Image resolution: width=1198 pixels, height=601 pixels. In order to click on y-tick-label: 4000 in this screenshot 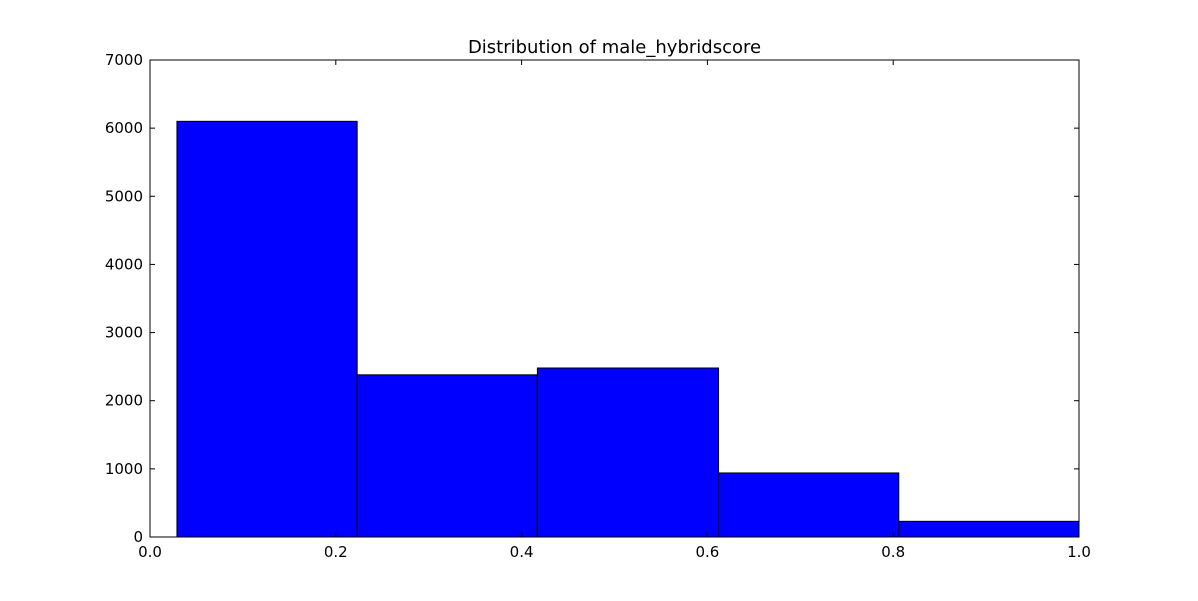, I will do `click(124, 264)`.